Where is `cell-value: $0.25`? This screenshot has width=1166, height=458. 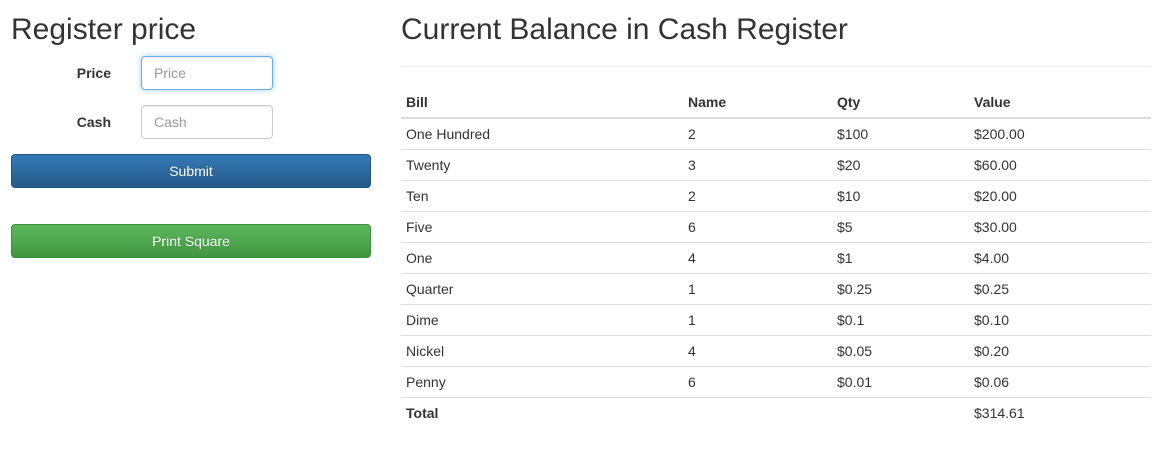 cell-value: $0.25 is located at coordinates (1060, 288).